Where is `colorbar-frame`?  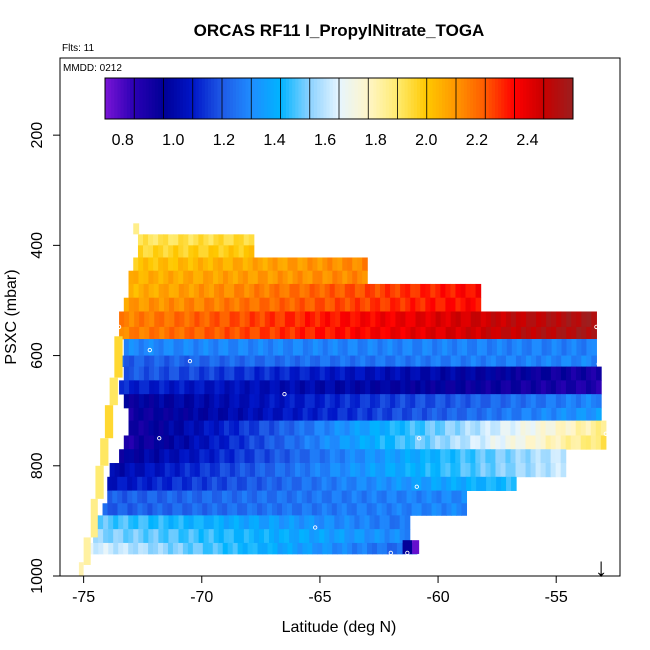
colorbar-frame is located at coordinates (339, 98).